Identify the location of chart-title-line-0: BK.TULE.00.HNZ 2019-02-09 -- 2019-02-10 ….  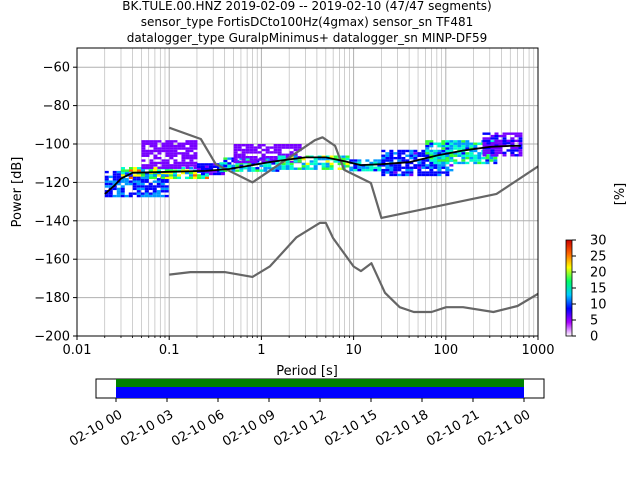
(306, 6).